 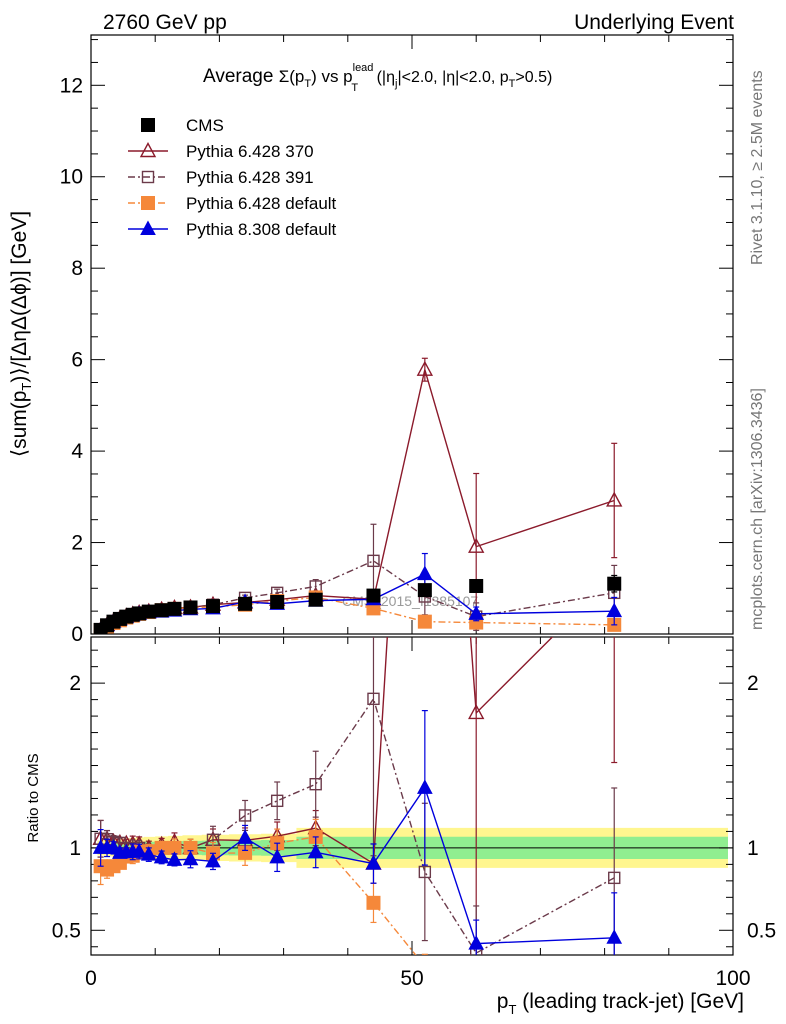 I want to click on point-pythia-6-428-default, so click(x=424, y=621).